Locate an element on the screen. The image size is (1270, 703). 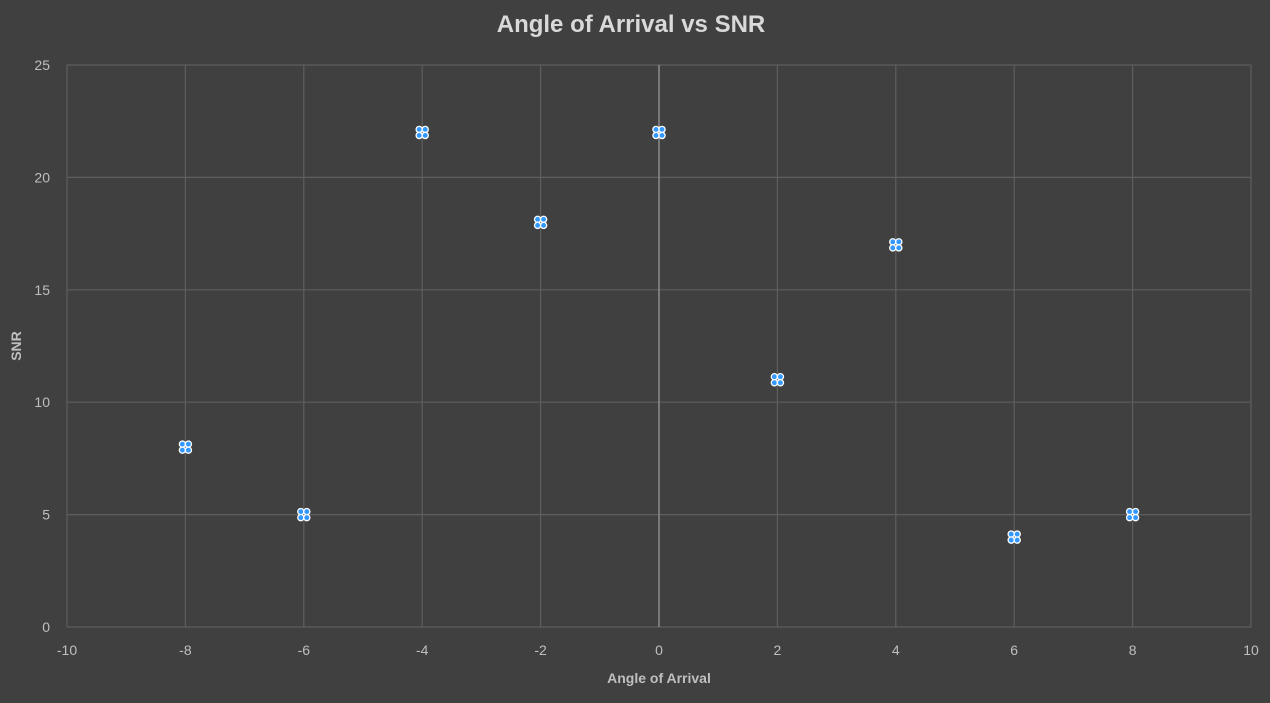
x-axis-title: Angle of Arrival is located at coordinates (659, 678).